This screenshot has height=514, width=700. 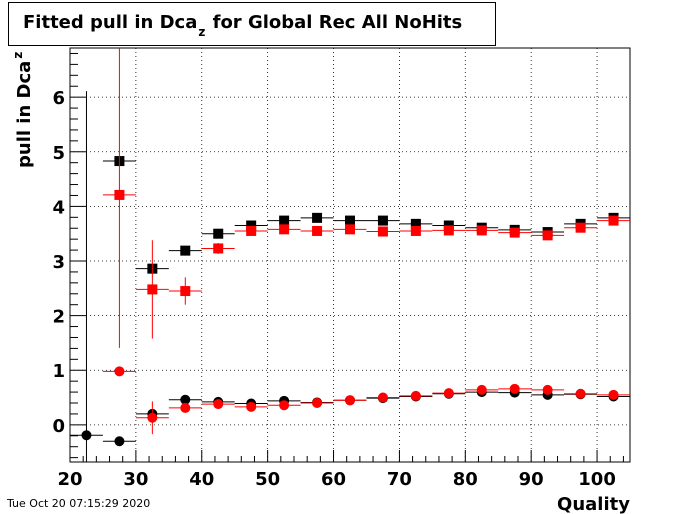 I want to click on y-axis-label: pull in Dca z, so click(x=23, y=110).